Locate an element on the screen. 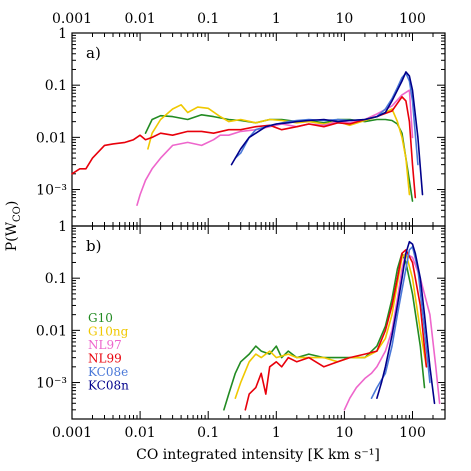 This screenshot has width=471, height=471. y-axis-label: P(WCO) is located at coordinates (13, 226).